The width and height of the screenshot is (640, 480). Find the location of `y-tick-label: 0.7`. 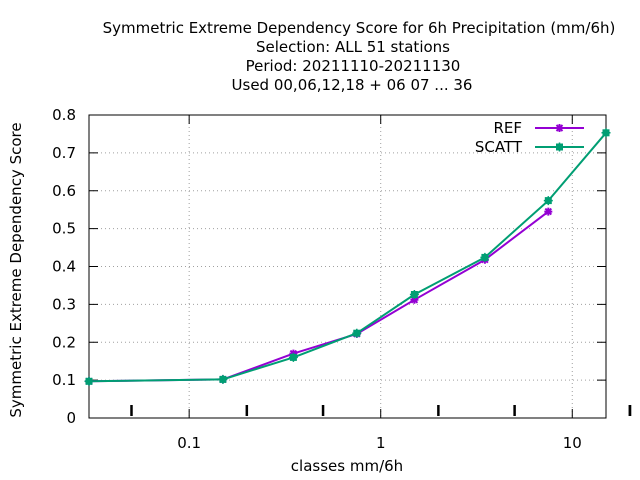

y-tick-label: 0.7 is located at coordinates (64, 153).